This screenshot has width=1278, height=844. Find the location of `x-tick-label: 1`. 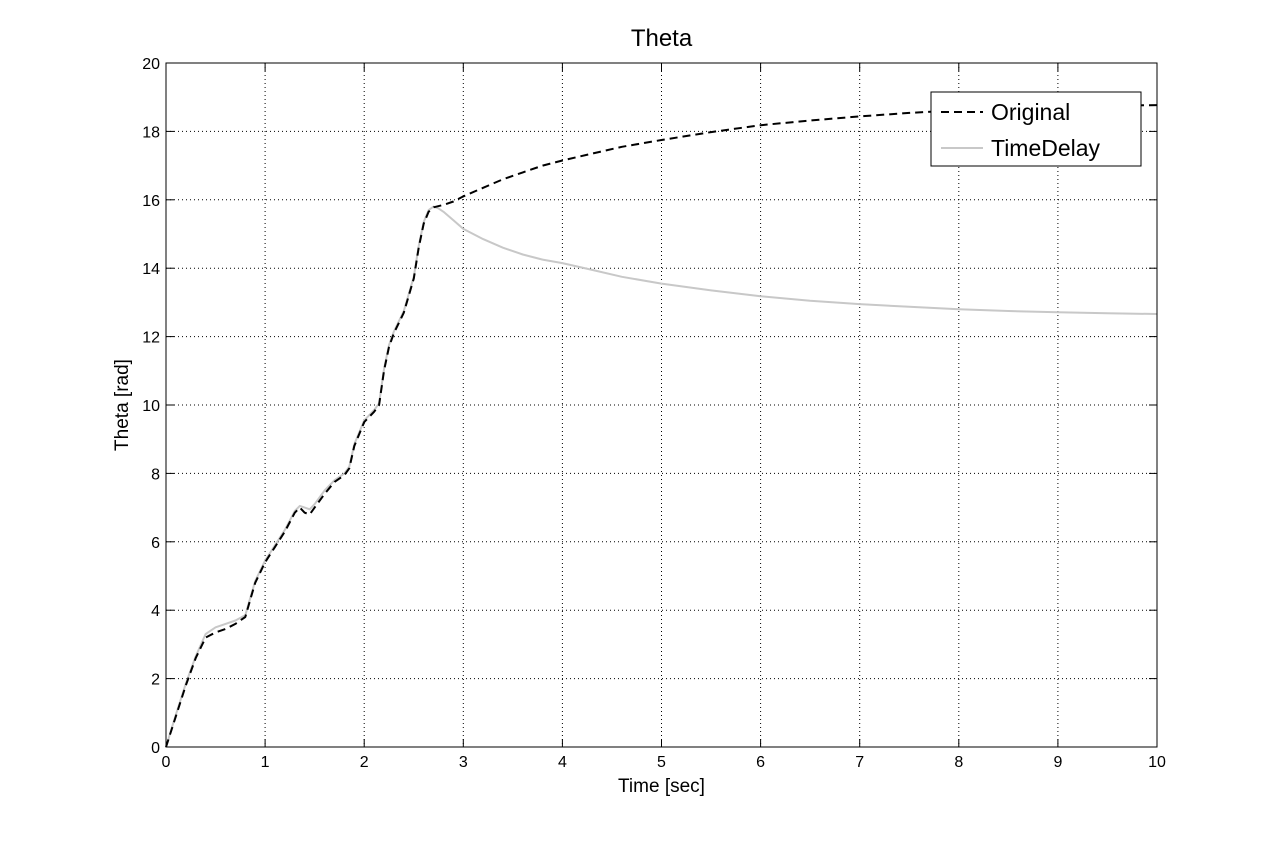

x-tick-label: 1 is located at coordinates (265, 762).